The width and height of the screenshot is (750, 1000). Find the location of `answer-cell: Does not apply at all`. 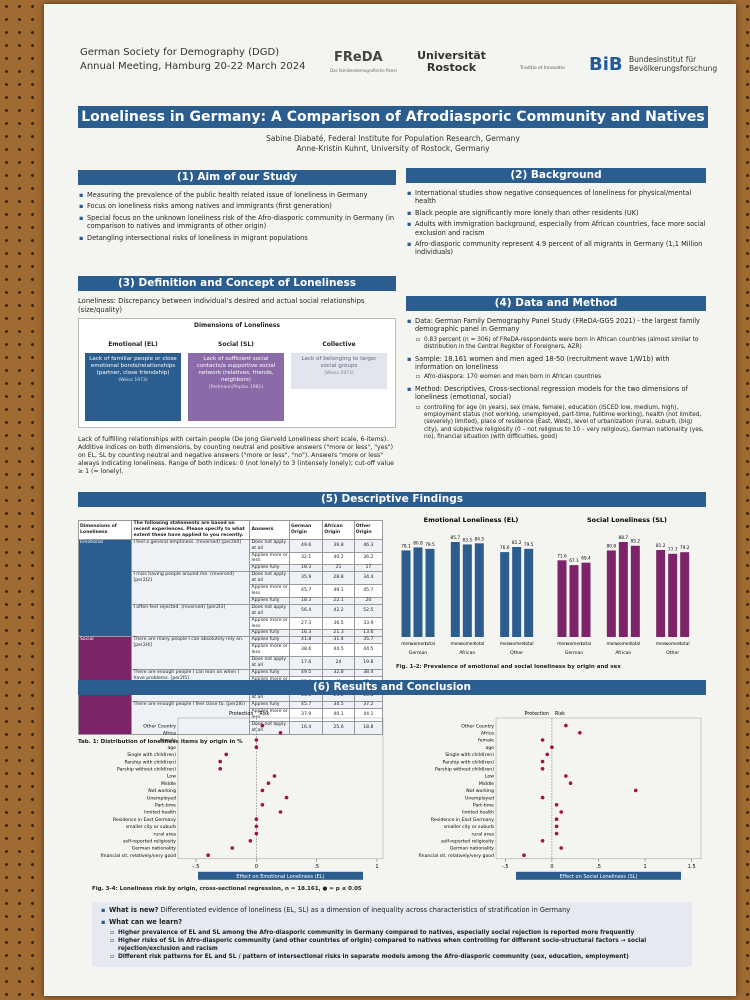

answer-cell: Does not apply at all is located at coordinates (270, 545).